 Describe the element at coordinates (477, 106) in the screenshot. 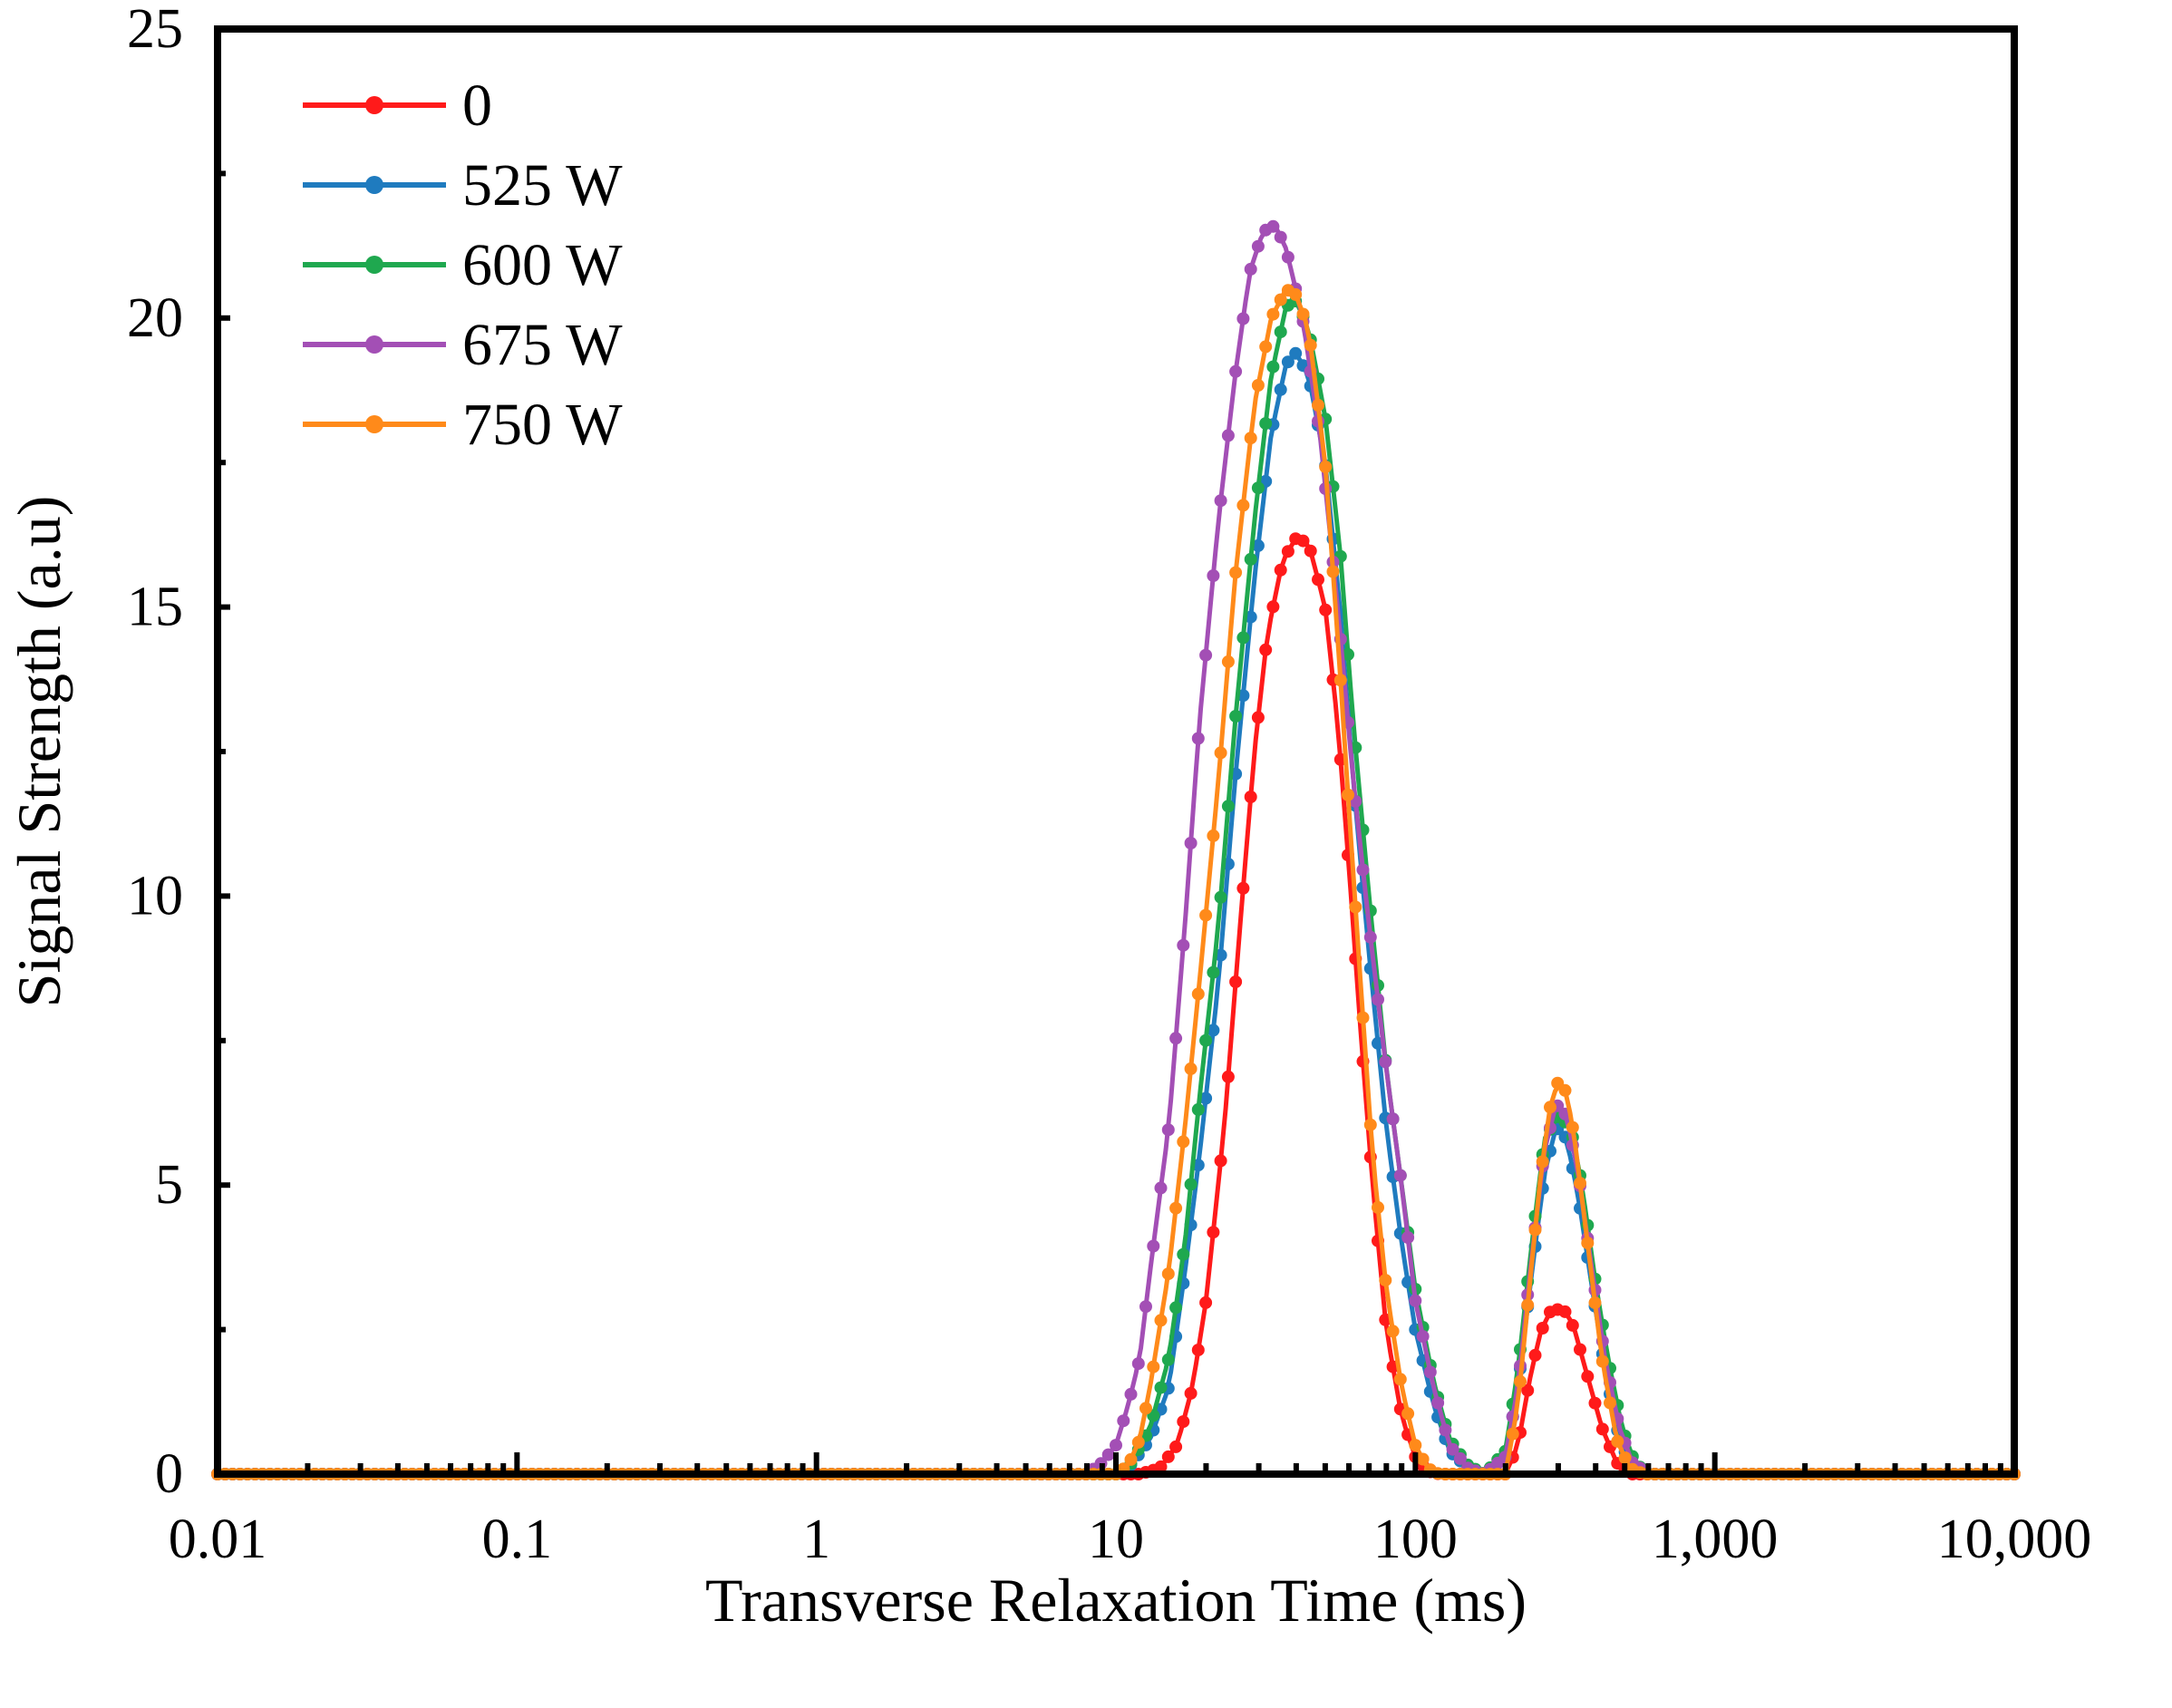

I see `legend-label: 0` at that location.